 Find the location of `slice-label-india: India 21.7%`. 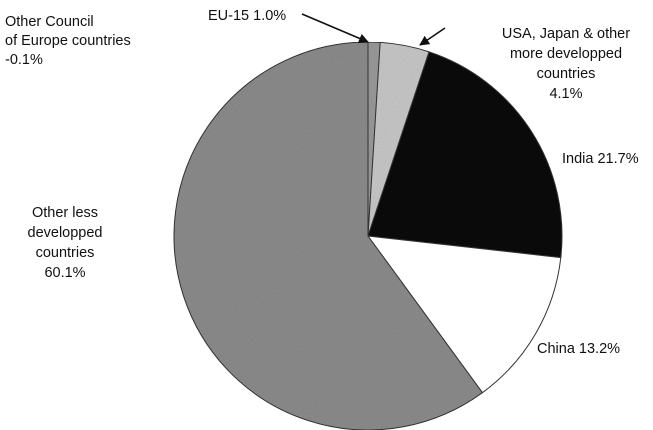

slice-label-india: India 21.7% is located at coordinates (600, 159).